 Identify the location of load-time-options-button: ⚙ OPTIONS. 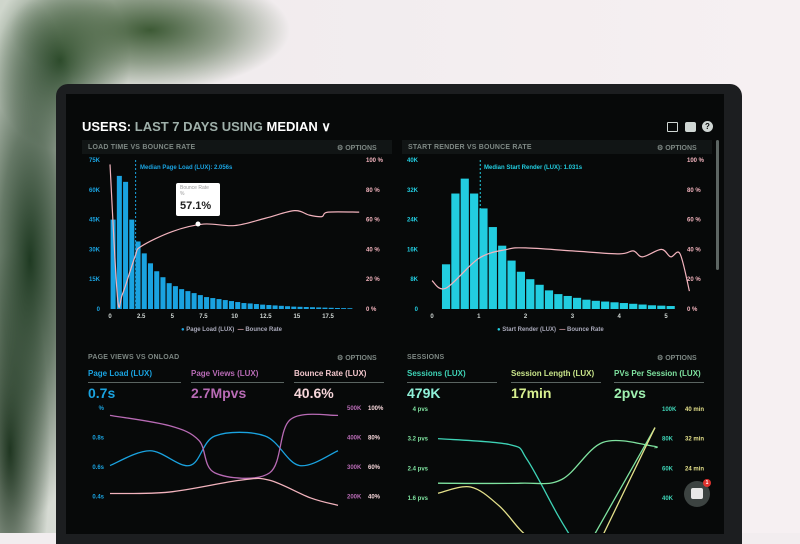
(357, 148).